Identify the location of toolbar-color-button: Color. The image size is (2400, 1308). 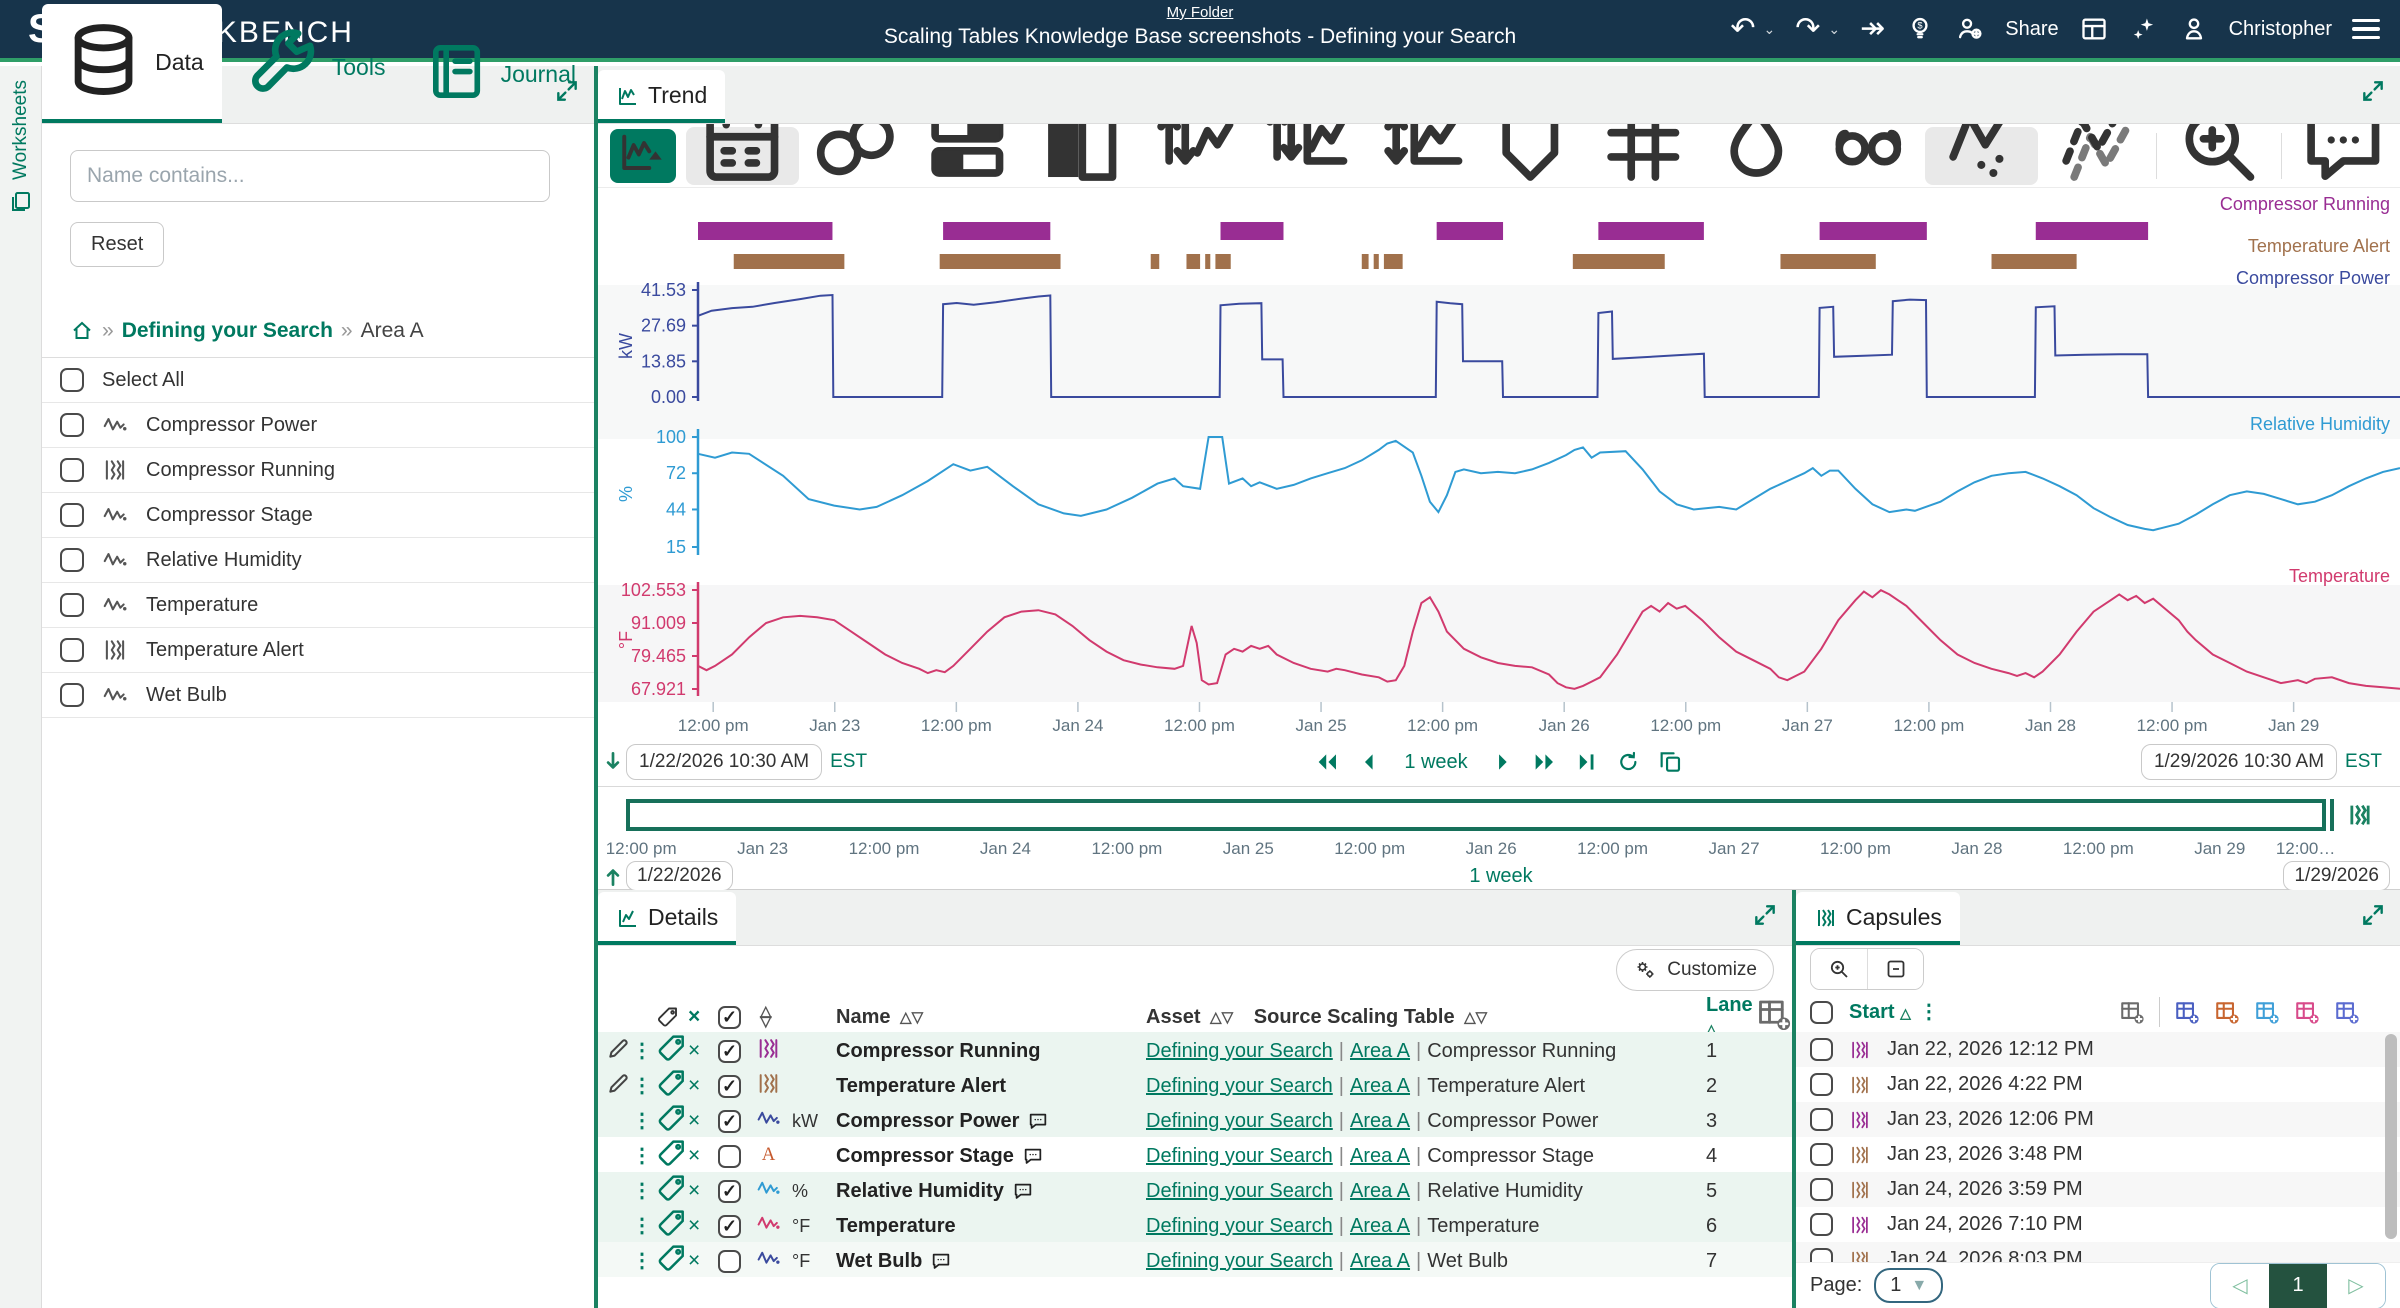
(1756, 162).